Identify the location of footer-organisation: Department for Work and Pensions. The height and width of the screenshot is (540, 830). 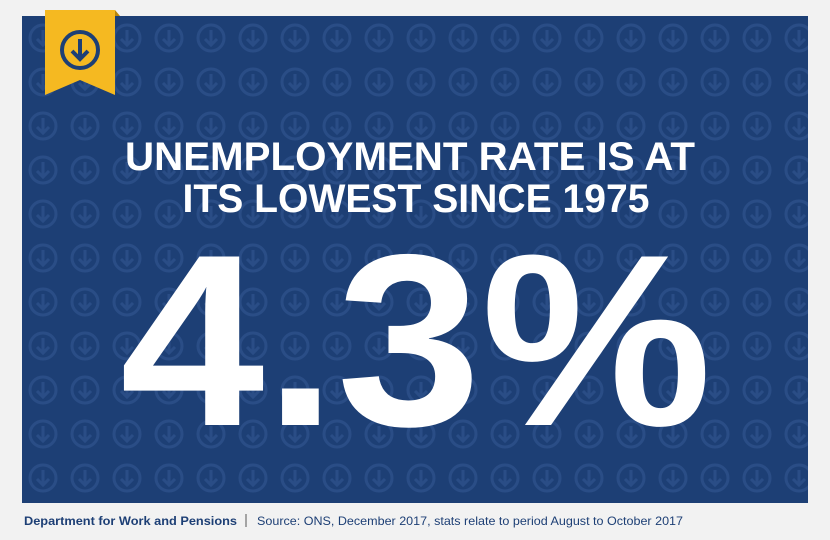
(130, 521).